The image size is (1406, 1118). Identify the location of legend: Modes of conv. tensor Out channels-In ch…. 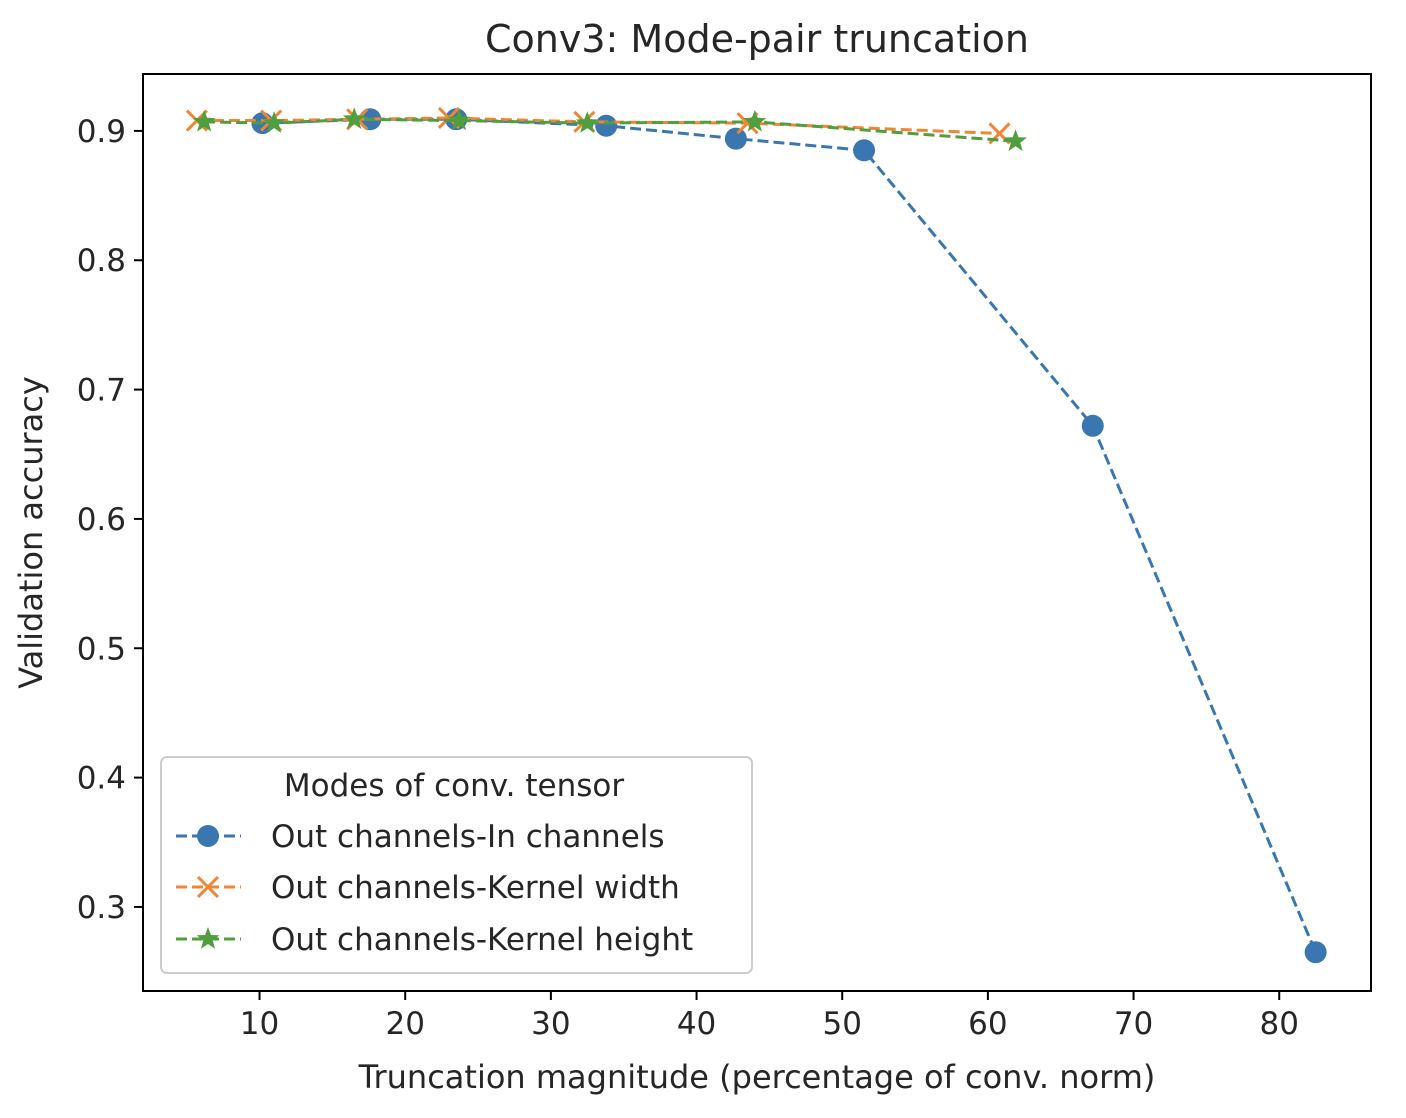
(456, 865).